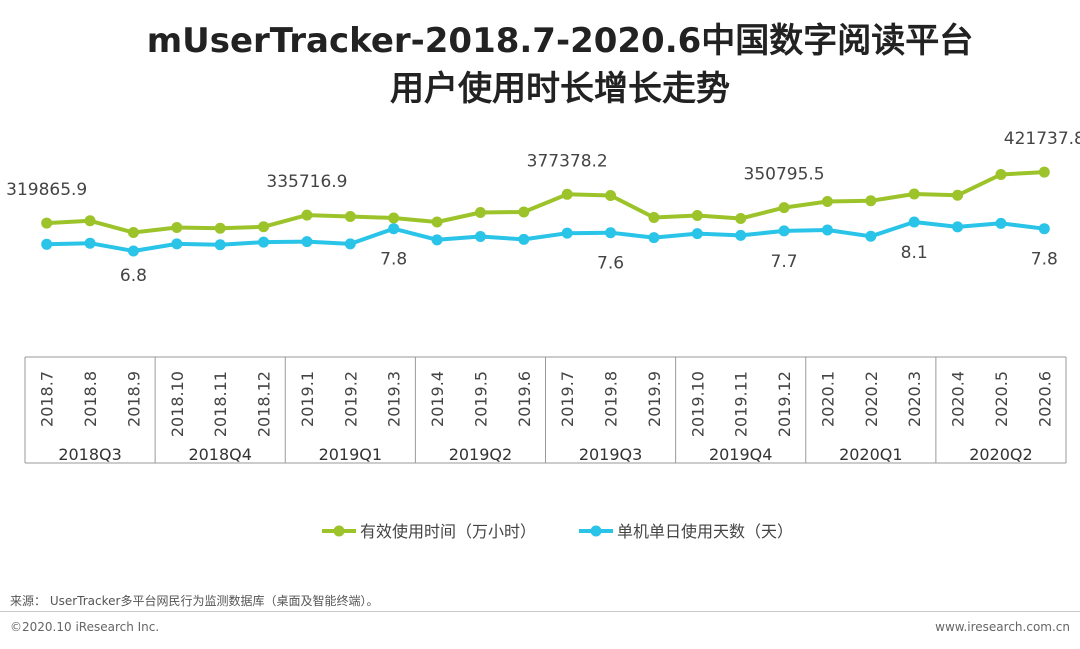  Describe the element at coordinates (610, 264) in the screenshot. I see `data-label: 7.6` at that location.